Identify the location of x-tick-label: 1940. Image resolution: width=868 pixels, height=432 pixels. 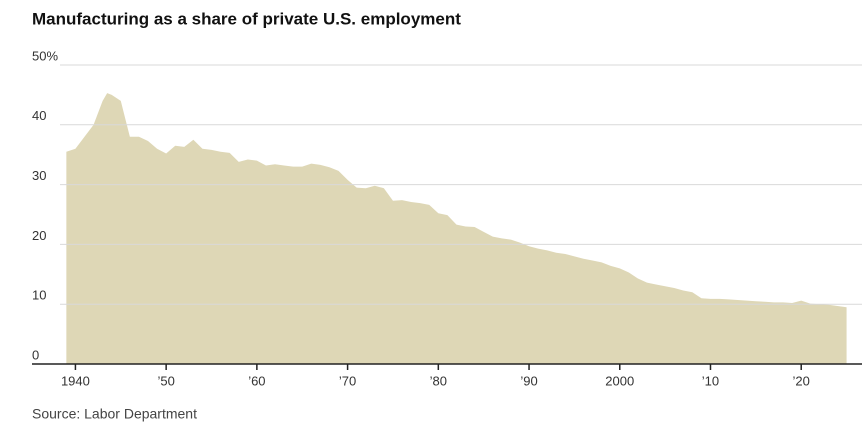
(75, 380).